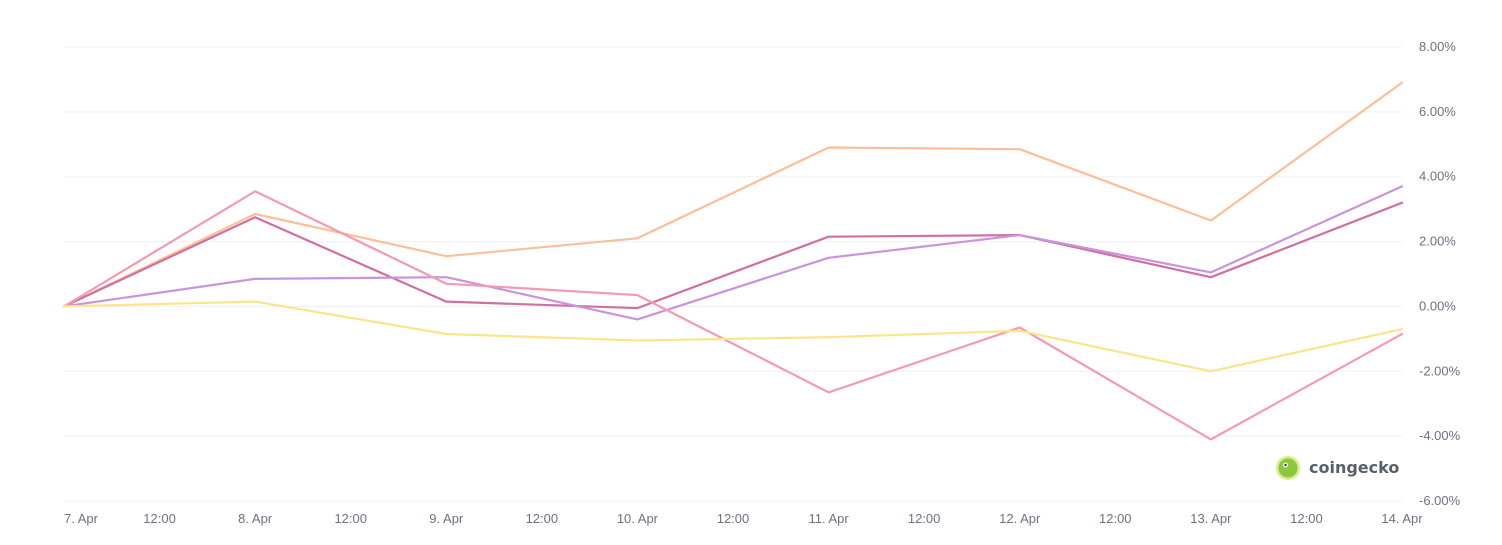 The height and width of the screenshot is (545, 1502). Describe the element at coordinates (1437, 241) in the screenshot. I see `y-tick-label: 2.00%` at that location.